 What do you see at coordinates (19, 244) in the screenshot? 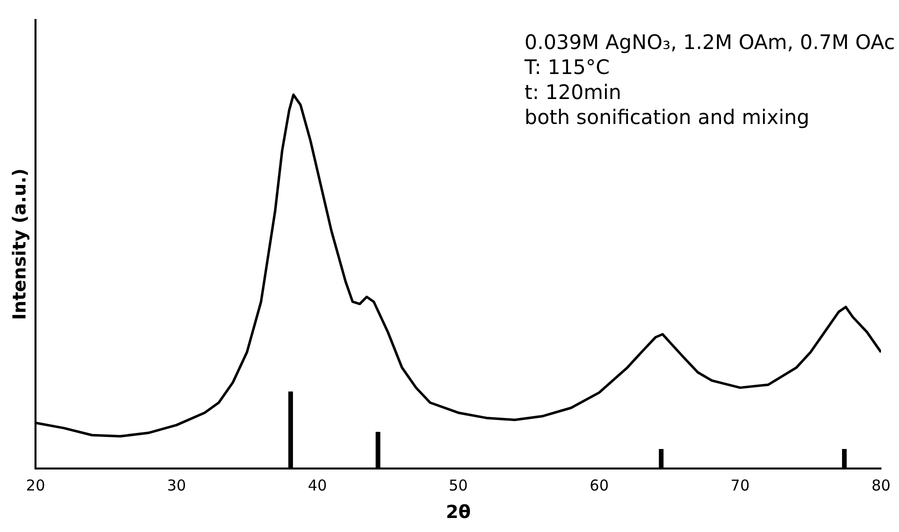
I see `y-axis-title: Intensity (a.u.)` at bounding box center [19, 244].